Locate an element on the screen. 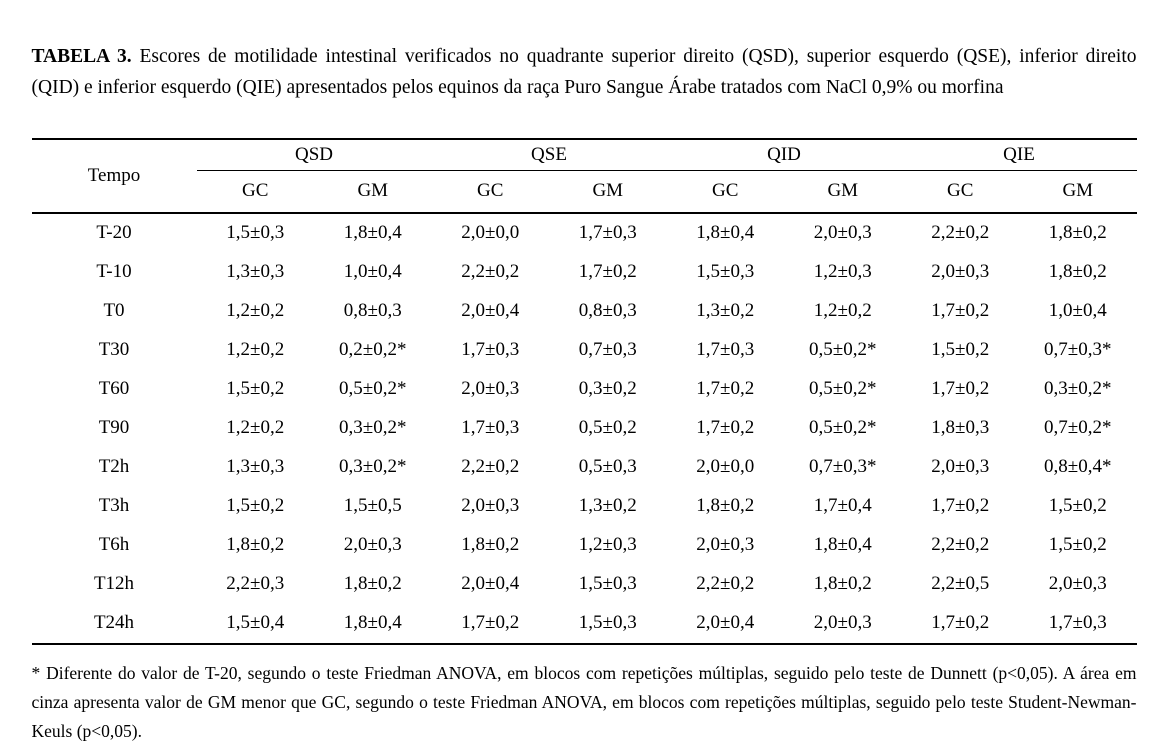 The height and width of the screenshot is (746, 1168). column-header-tempo: Tempo is located at coordinates (114, 176).